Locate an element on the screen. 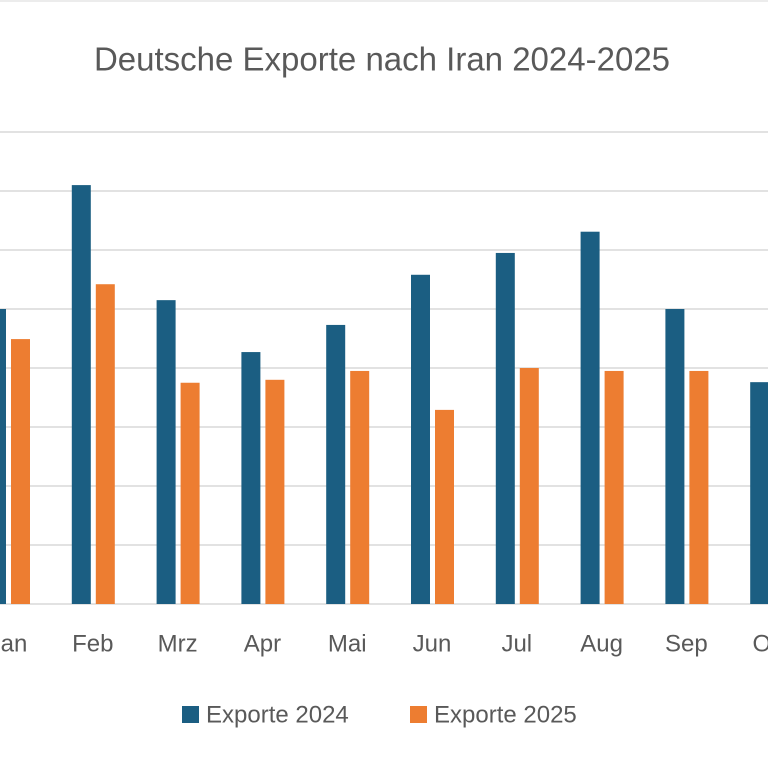 Image resolution: width=768 pixels, height=768 pixels. legend-label: Exporte 2024 is located at coordinates (277, 714).